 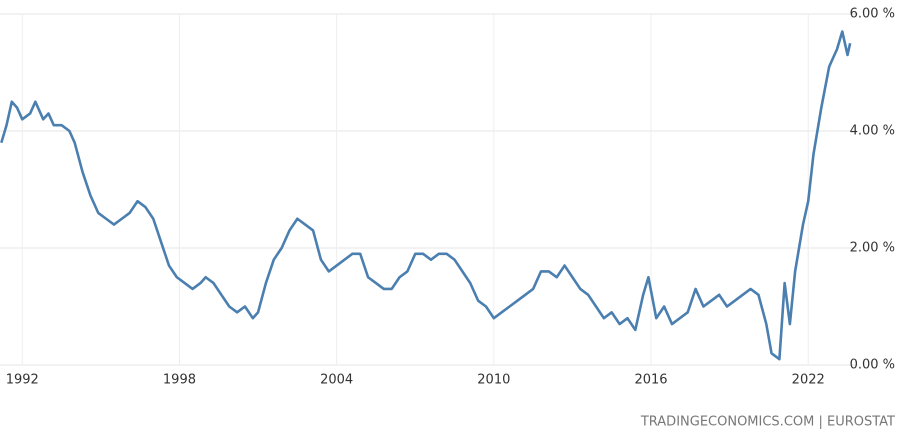 What do you see at coordinates (872, 14) in the screenshot?
I see `y-tick-label: 6.00 %` at bounding box center [872, 14].